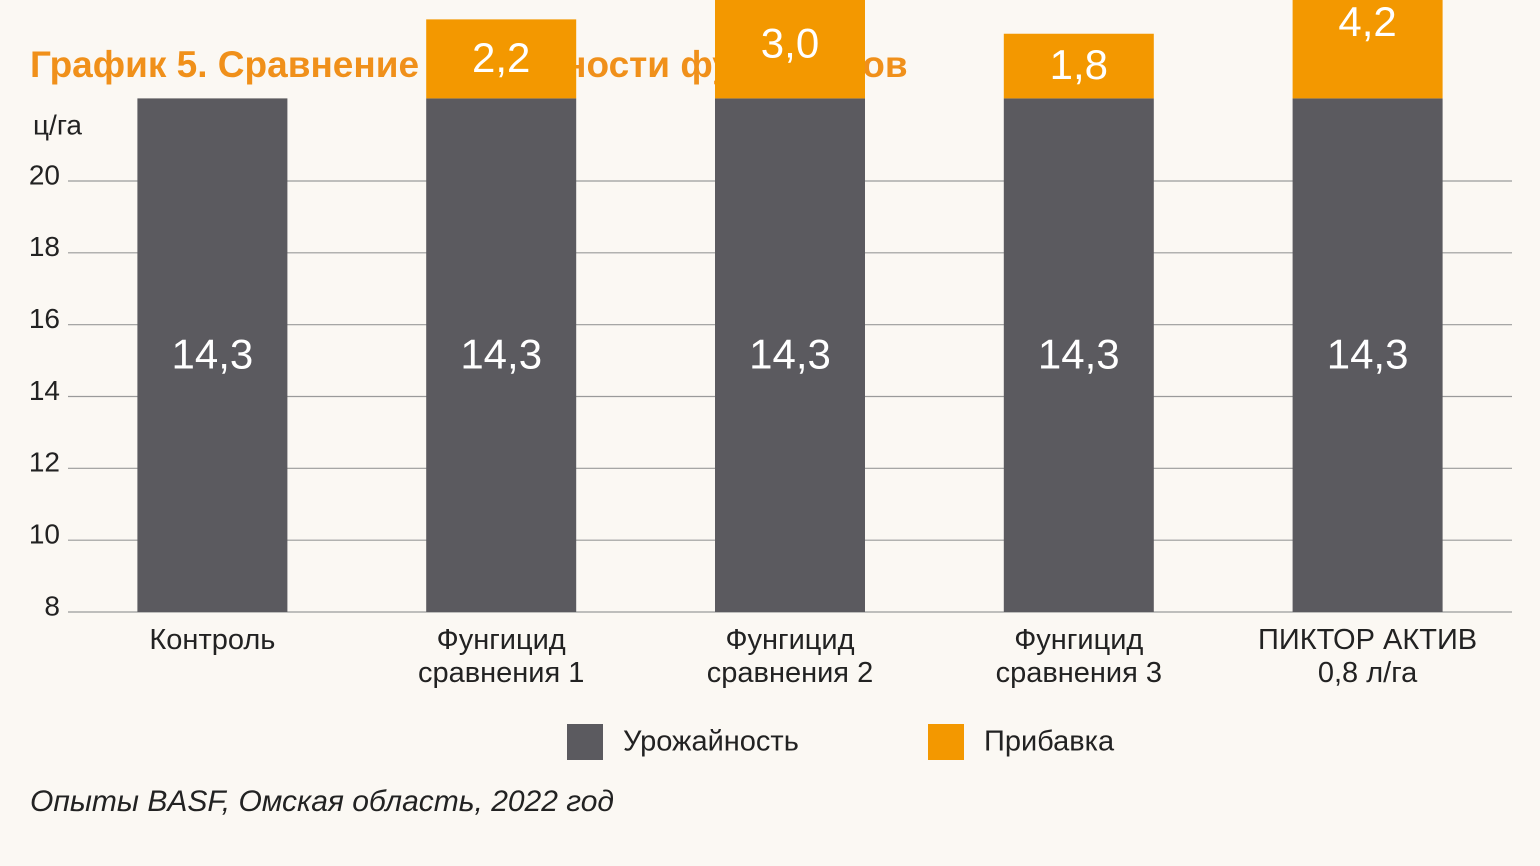  I want to click on value-label: 2,2, so click(501, 57).